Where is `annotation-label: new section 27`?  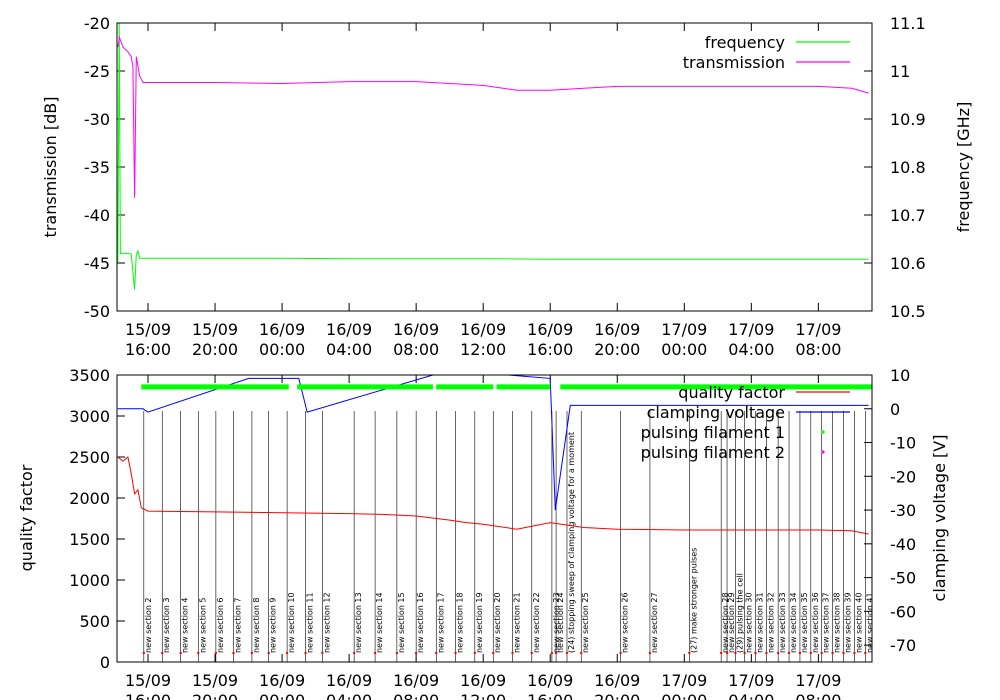 annotation-label: new section 27 is located at coordinates (654, 622).